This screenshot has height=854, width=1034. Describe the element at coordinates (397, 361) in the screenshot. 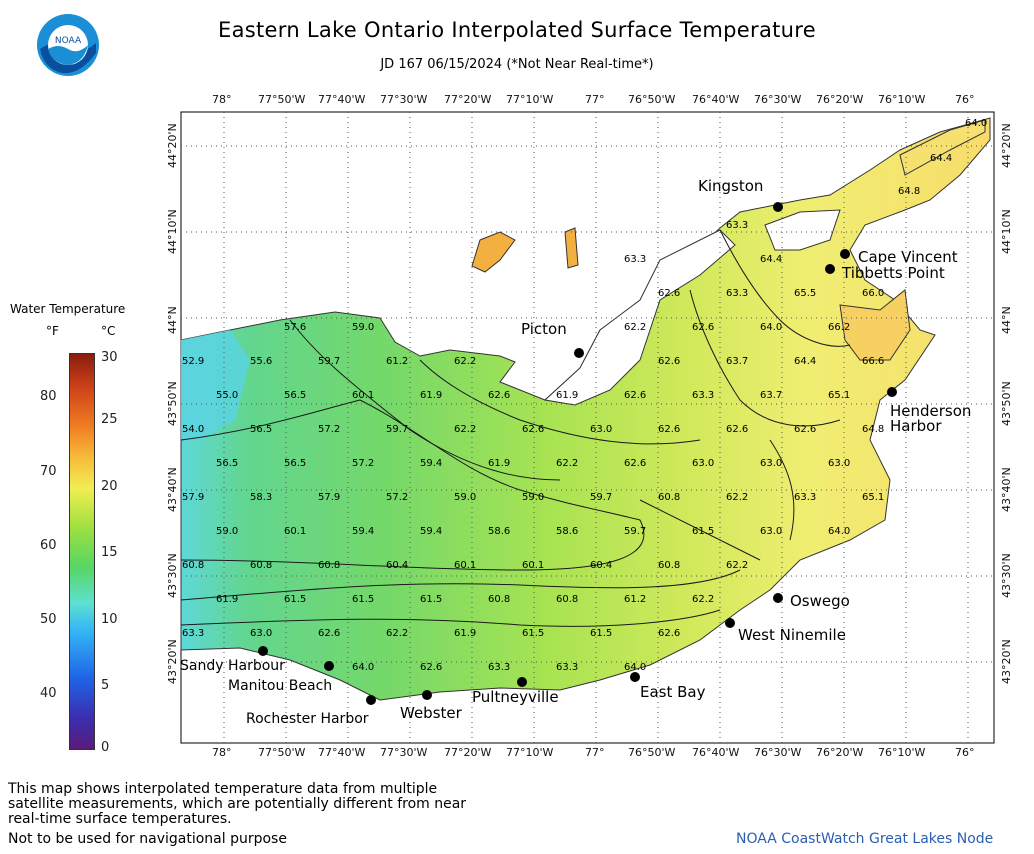

I see `temp-label: 61.2` at that location.